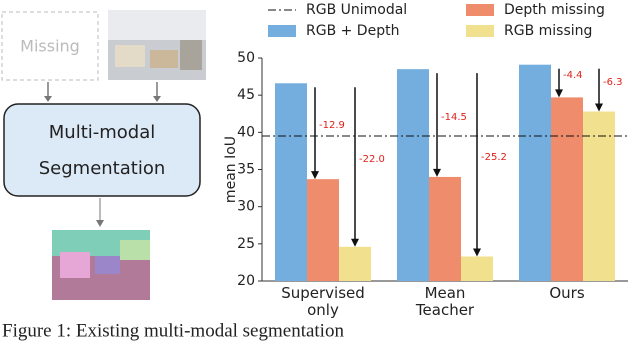 This screenshot has width=640, height=344. Describe the element at coordinates (246, 58) in the screenshot. I see `y-tick-label: 50` at that location.